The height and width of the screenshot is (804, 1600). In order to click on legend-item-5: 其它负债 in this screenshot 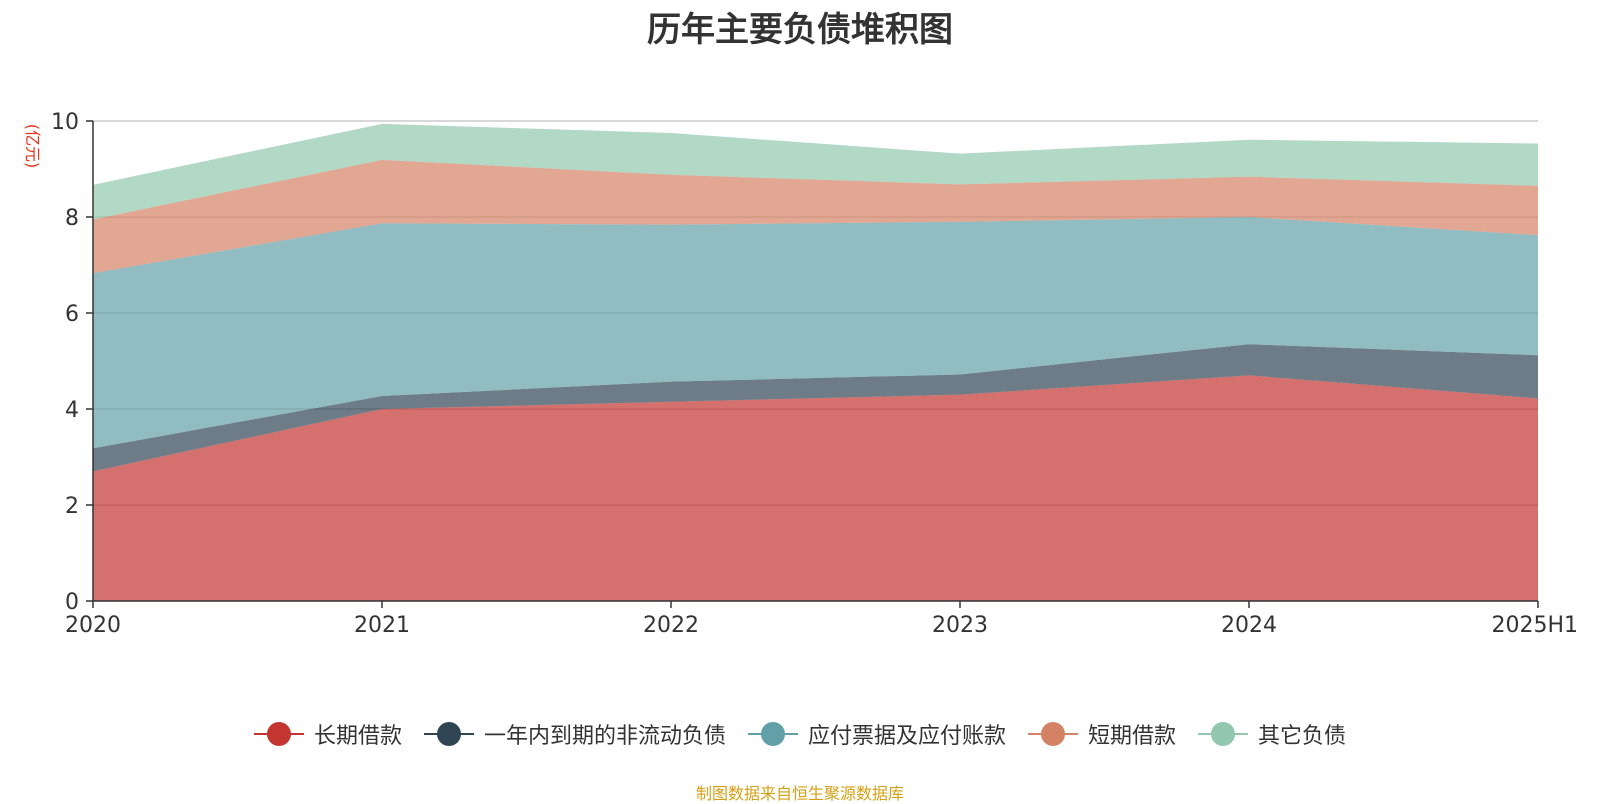, I will do `click(1272, 734)`.